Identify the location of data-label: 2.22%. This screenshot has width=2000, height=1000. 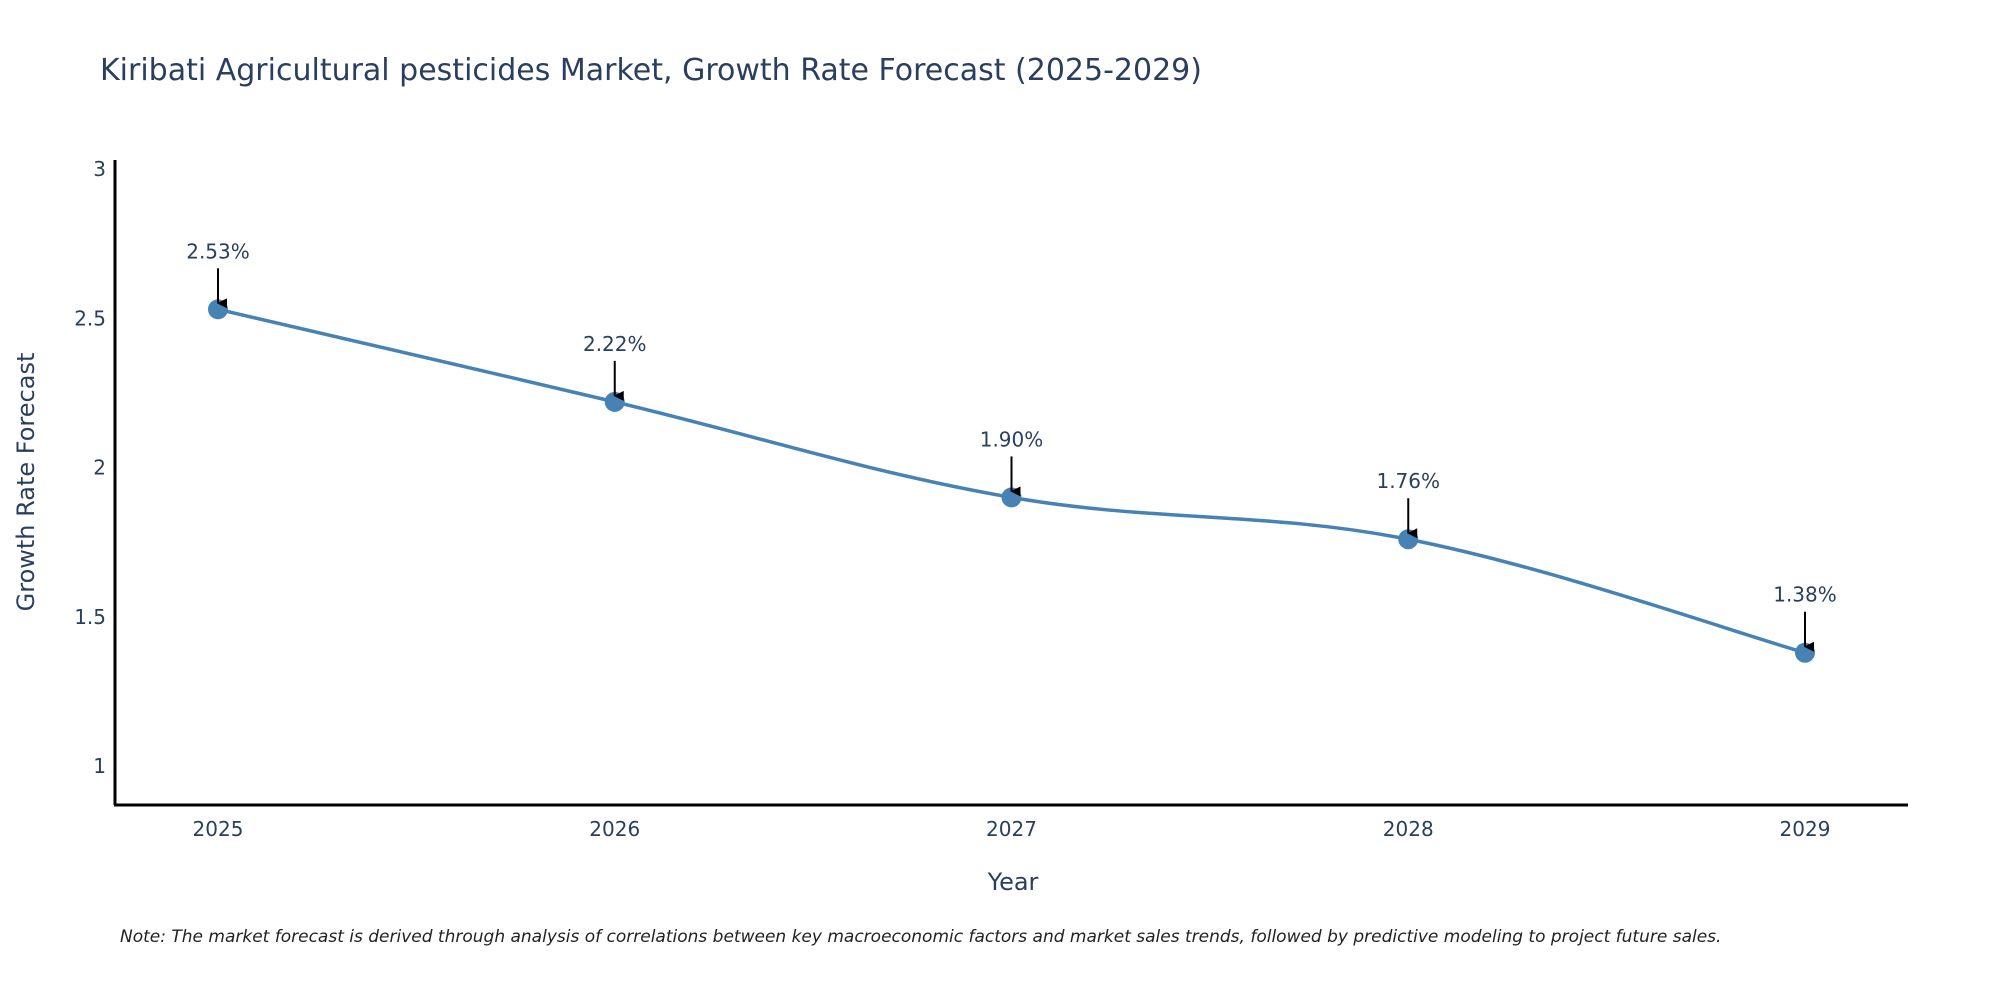
(615, 344).